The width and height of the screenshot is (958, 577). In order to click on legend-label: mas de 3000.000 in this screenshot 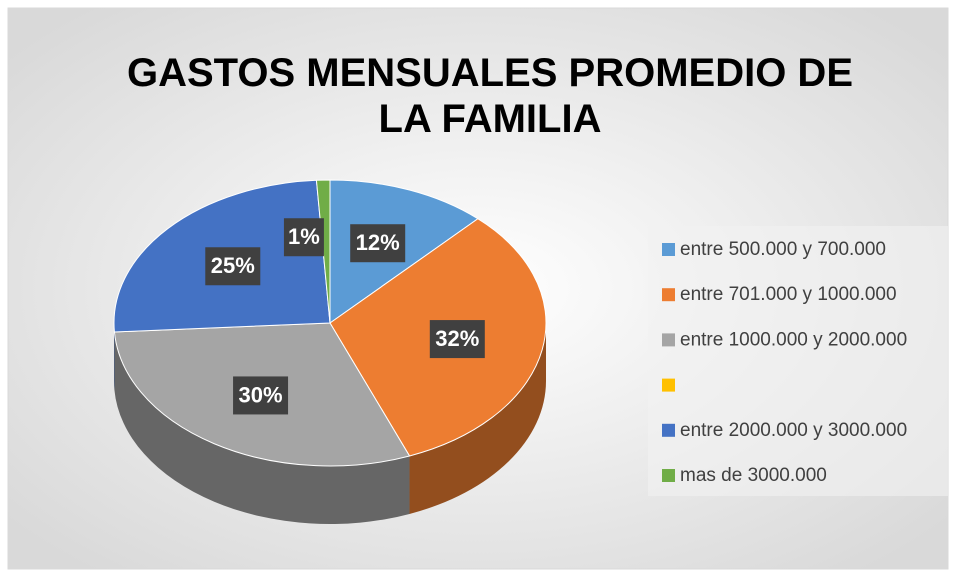, I will do `click(753, 475)`.